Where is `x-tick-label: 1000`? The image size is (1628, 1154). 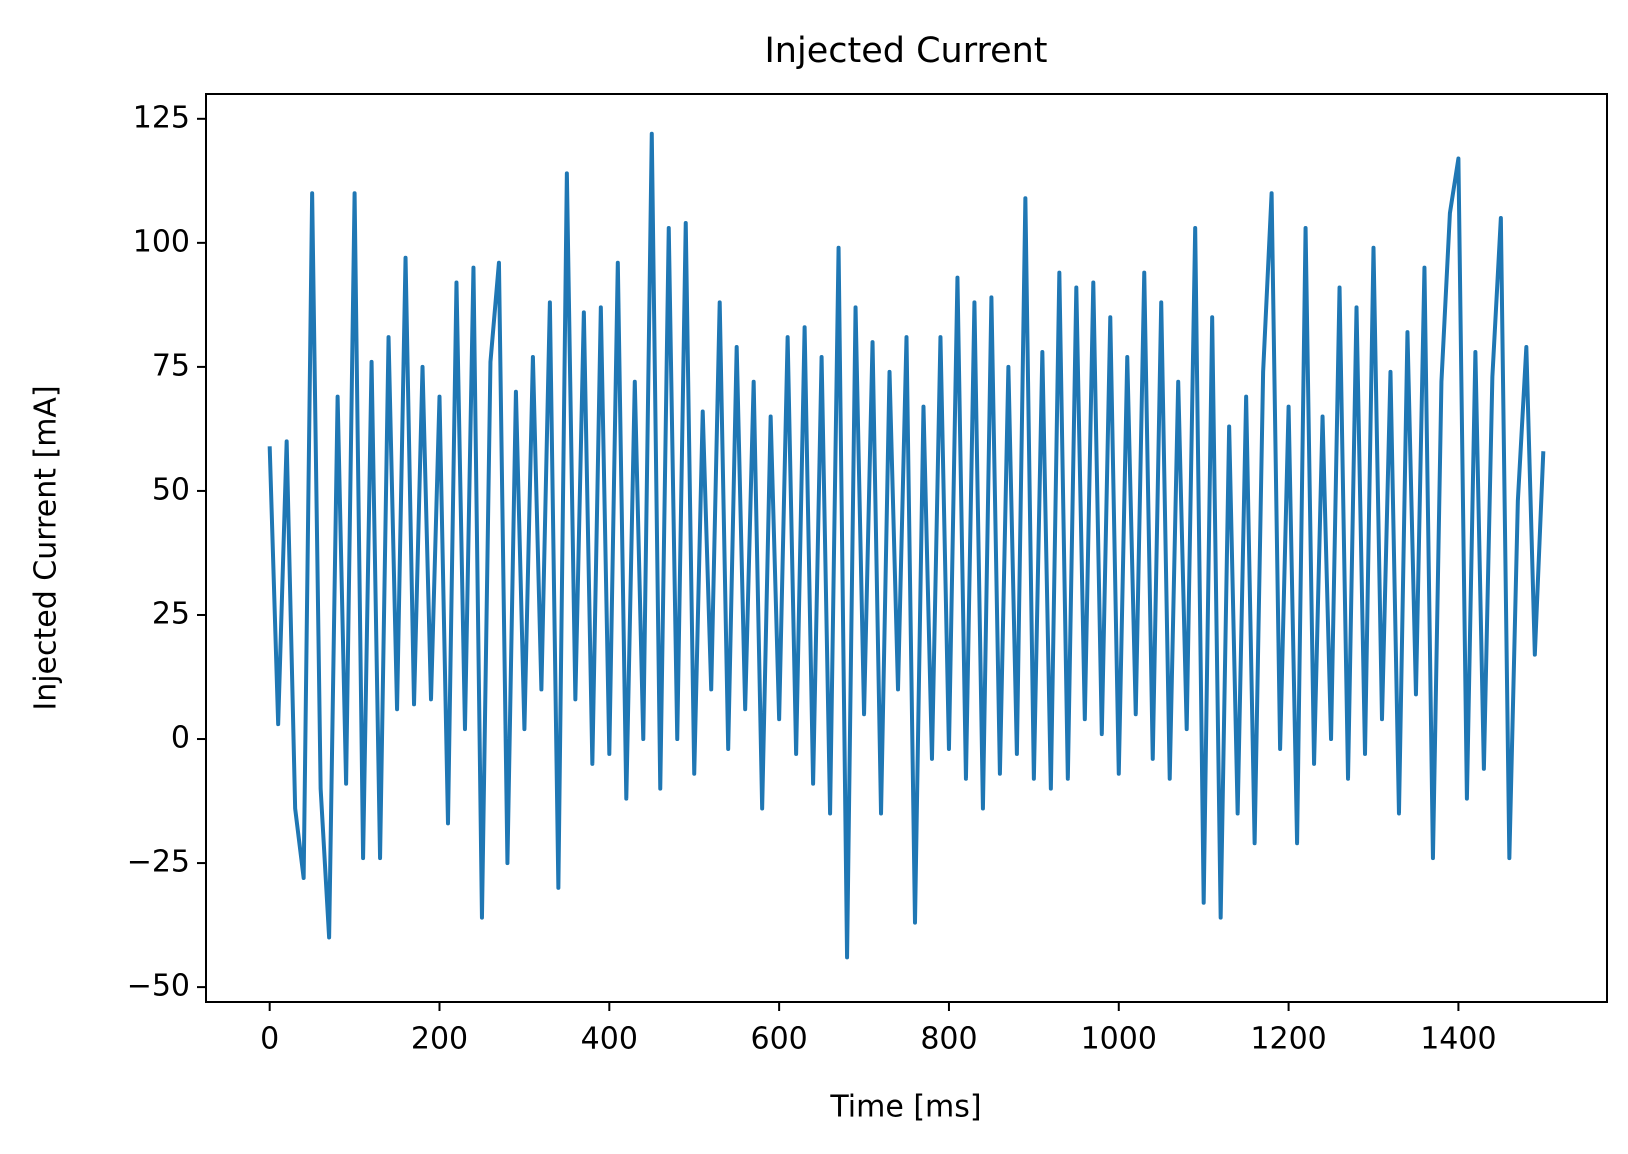
x-tick-label: 1000 is located at coordinates (1119, 1039).